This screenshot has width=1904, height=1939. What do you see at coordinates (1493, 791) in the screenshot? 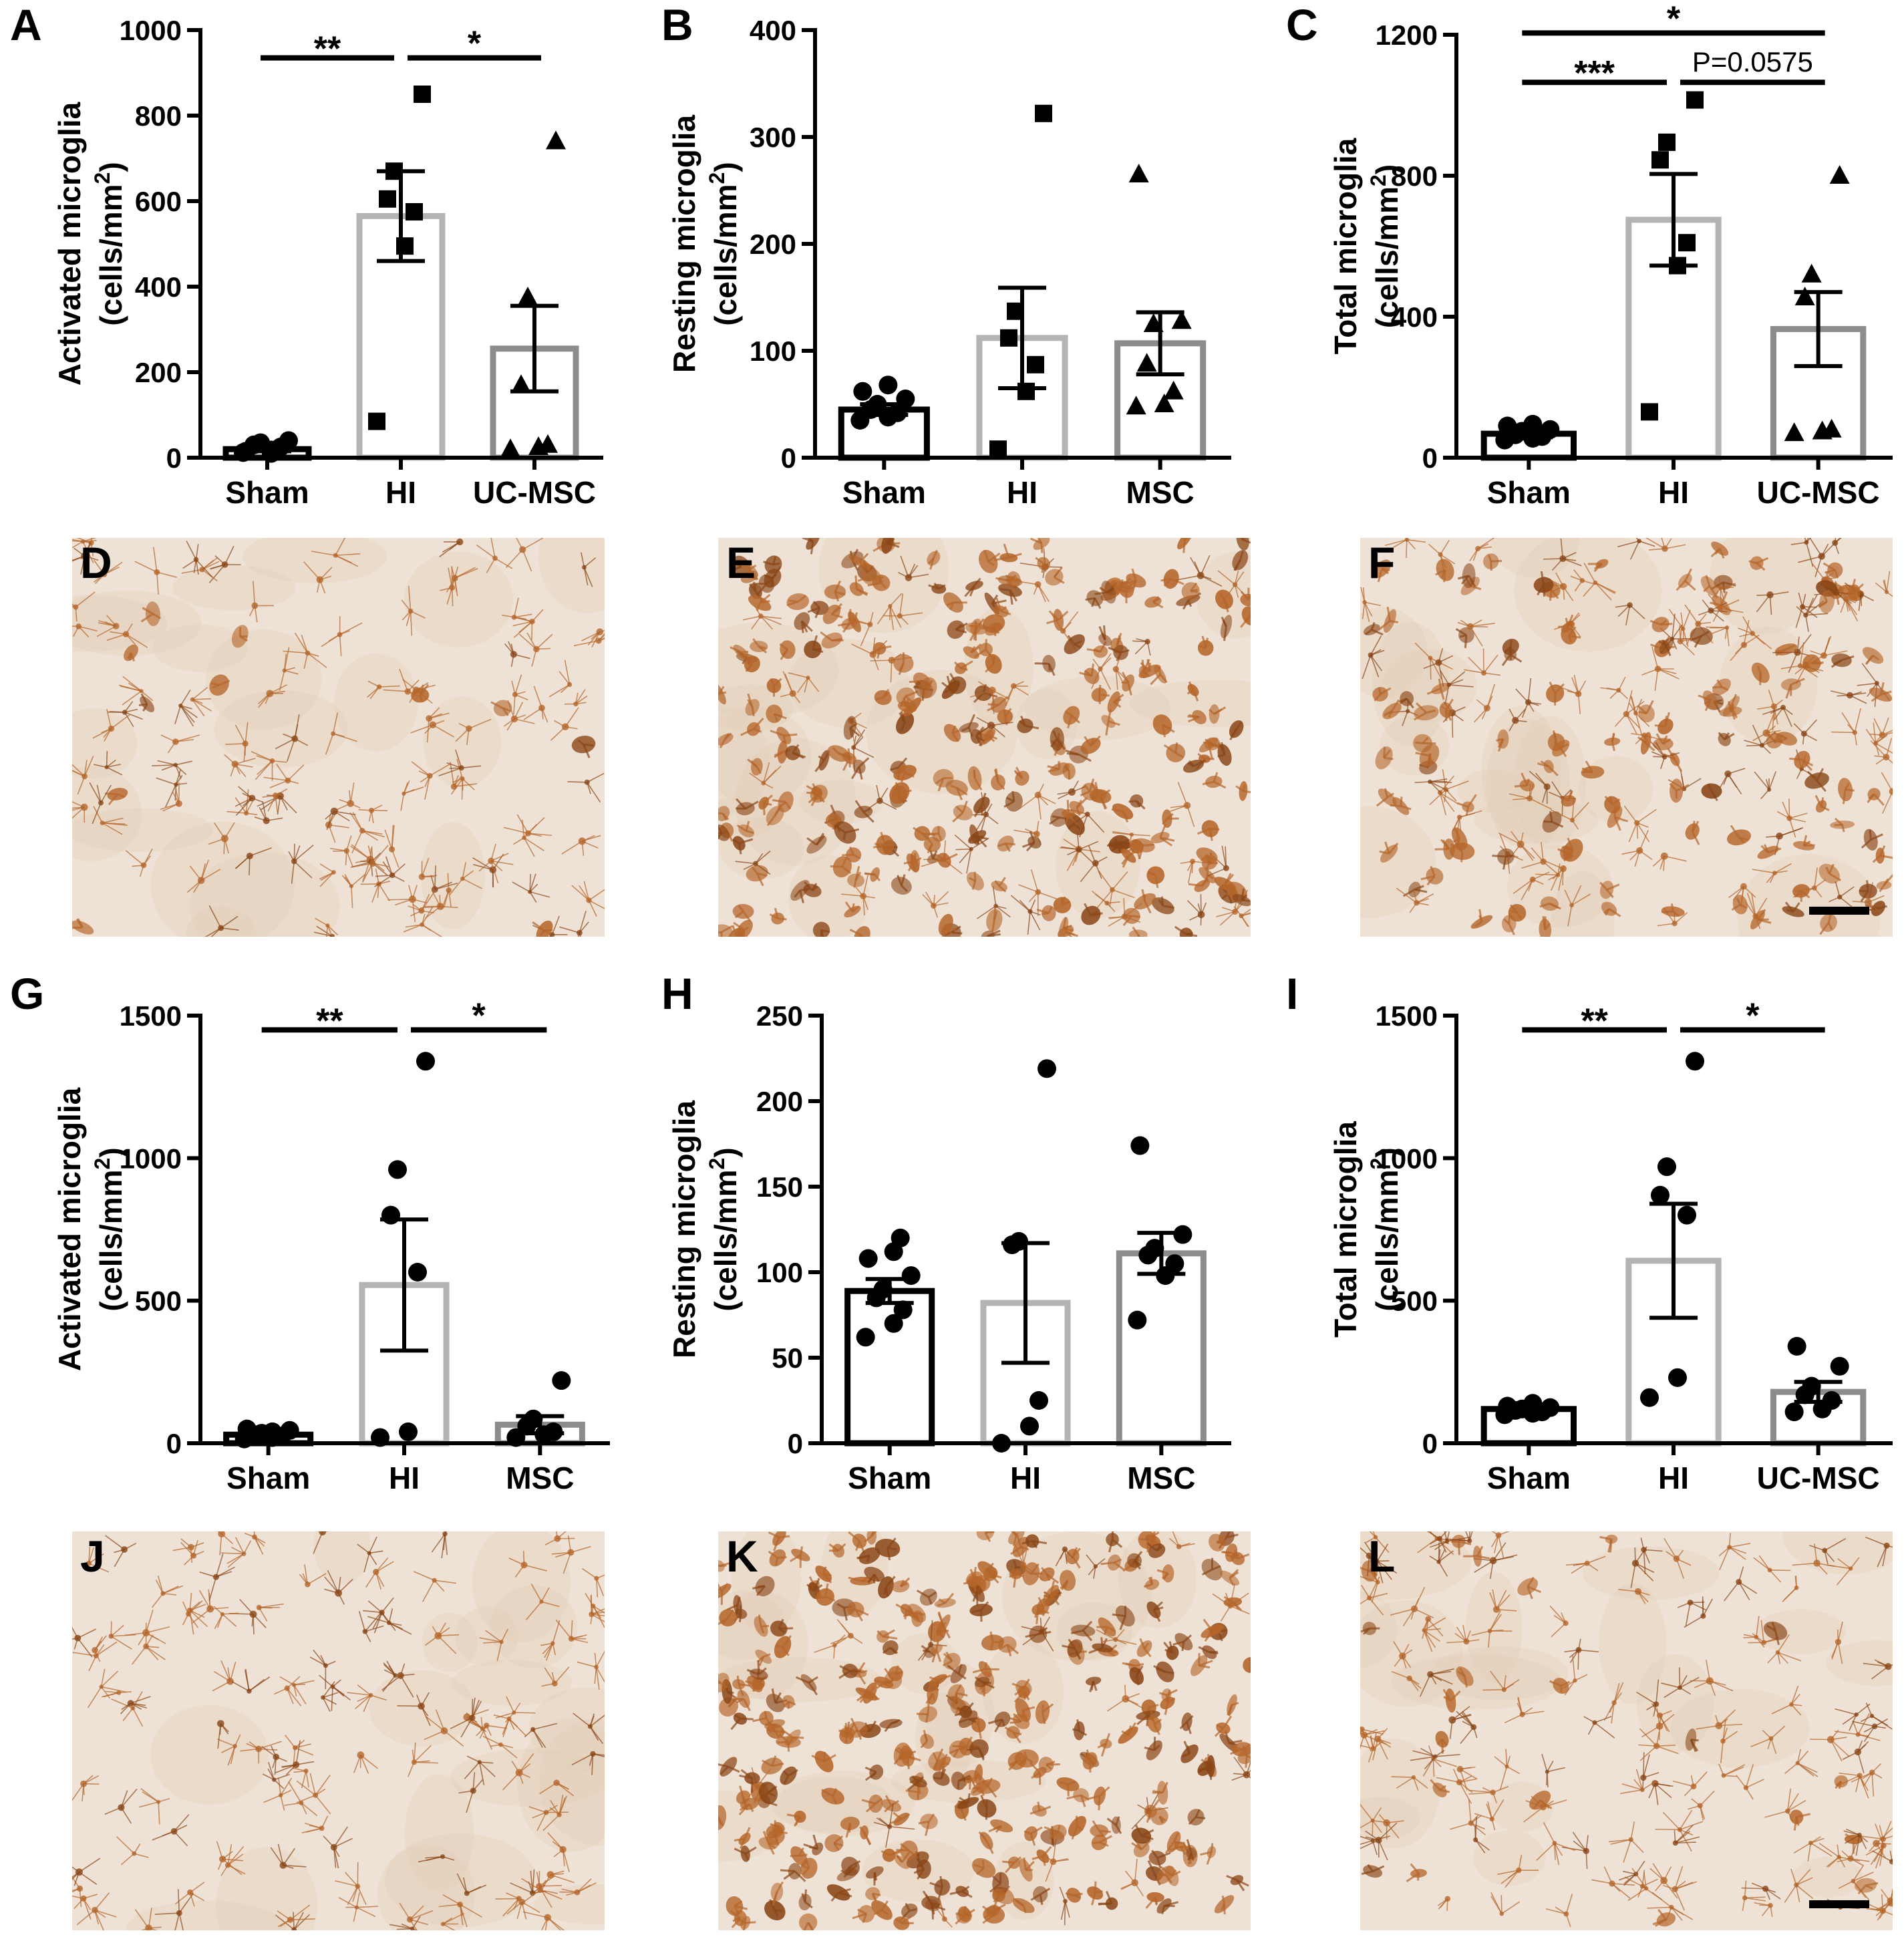
I see `tissue-blotch` at bounding box center [1493, 791].